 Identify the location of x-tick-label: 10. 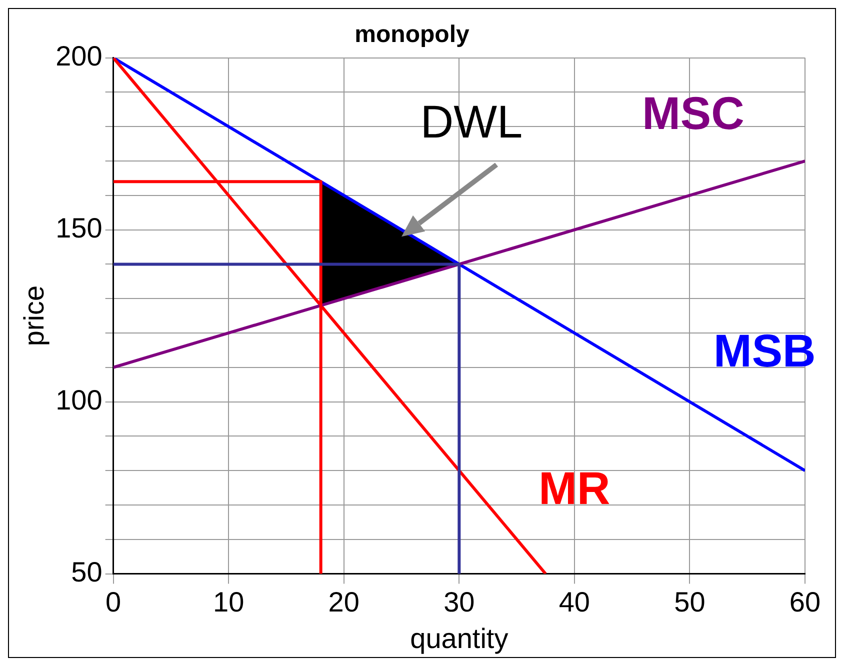
(228, 602).